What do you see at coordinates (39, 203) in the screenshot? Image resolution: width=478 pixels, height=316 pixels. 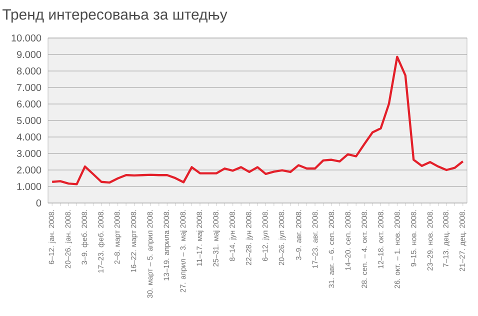 I see `y-tick-label: 0` at bounding box center [39, 203].